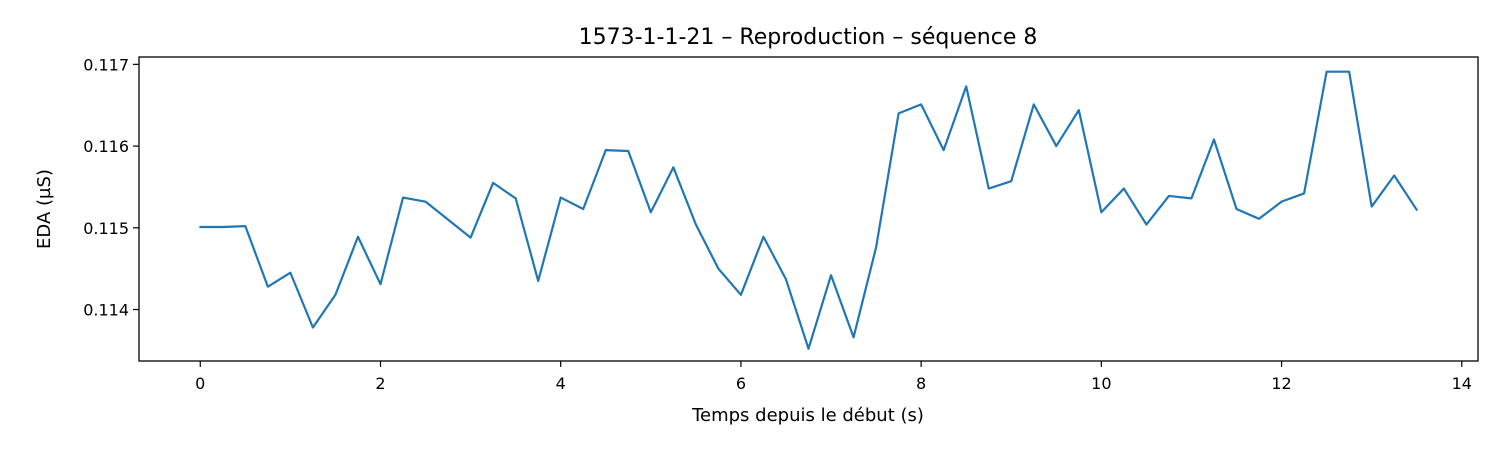  Describe the element at coordinates (200, 383) in the screenshot. I see `x-tick-label: 0` at that location.